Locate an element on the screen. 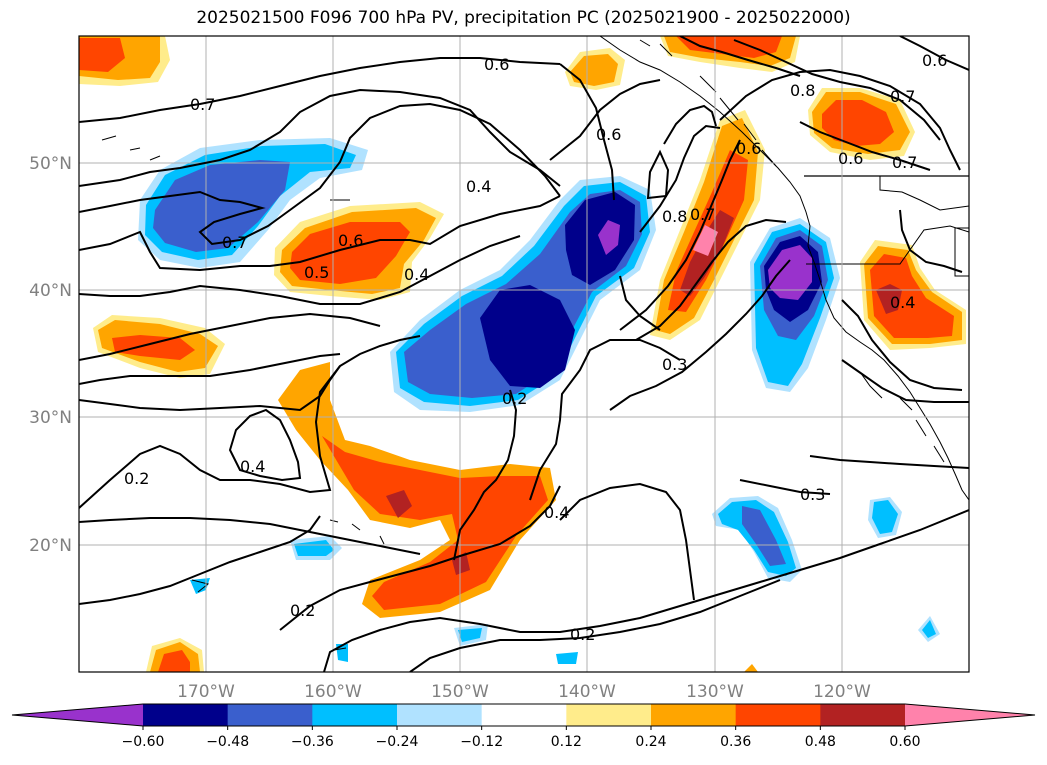 Image resolution: width=1047 pixels, height=765 pixels. colorbar-tick-label: 0.36 is located at coordinates (735, 742).